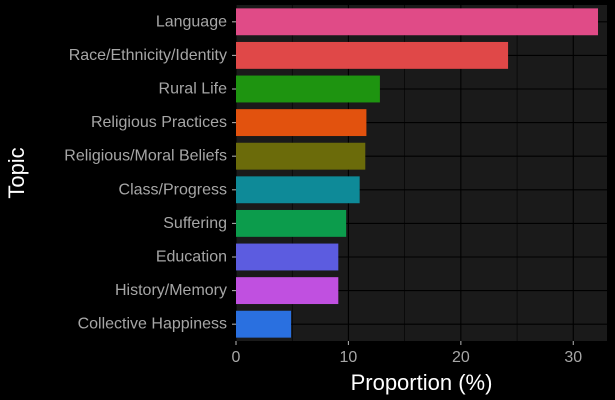 Image resolution: width=615 pixels, height=400 pixels. Describe the element at coordinates (195, 223) in the screenshot. I see `y-tick-label: Suffering` at that location.